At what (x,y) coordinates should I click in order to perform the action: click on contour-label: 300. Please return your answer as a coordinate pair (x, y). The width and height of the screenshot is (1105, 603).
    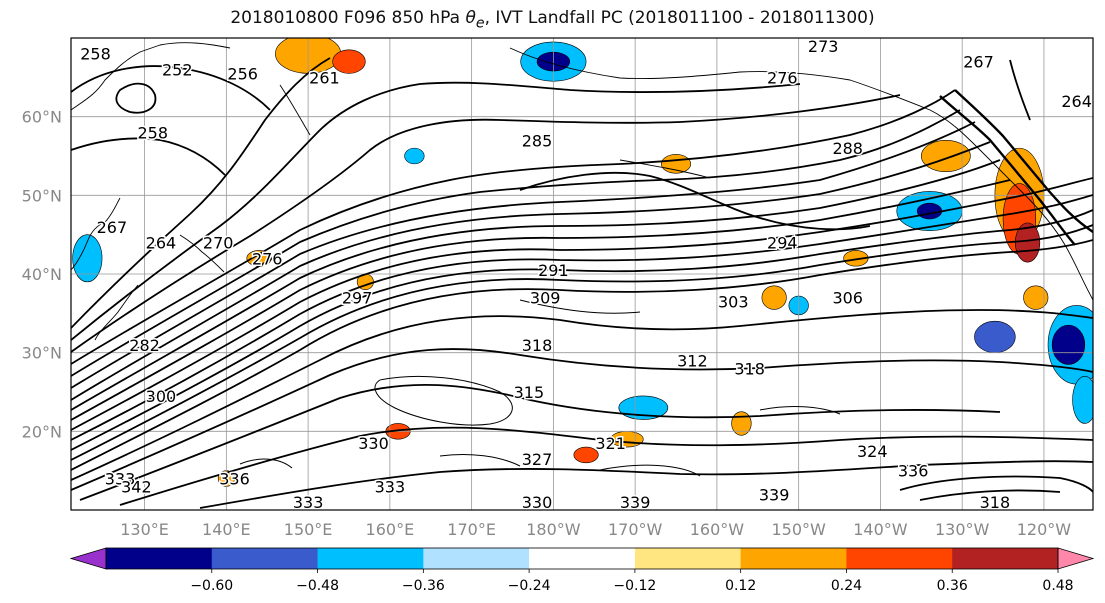
    Looking at the image, I should click on (161, 396).